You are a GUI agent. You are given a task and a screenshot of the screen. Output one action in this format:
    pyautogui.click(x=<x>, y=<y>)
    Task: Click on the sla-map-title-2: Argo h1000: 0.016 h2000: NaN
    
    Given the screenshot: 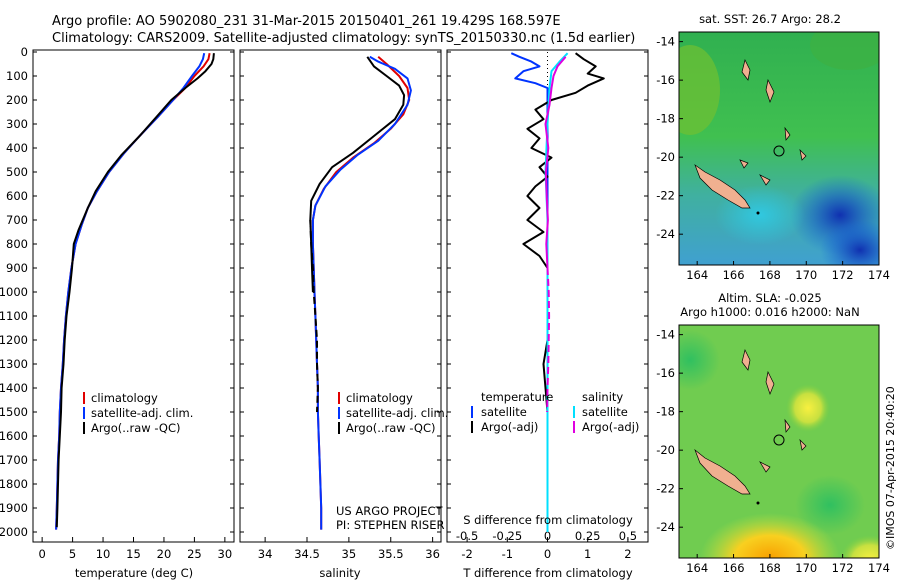 What is the action you would take?
    pyautogui.click(x=769, y=312)
    